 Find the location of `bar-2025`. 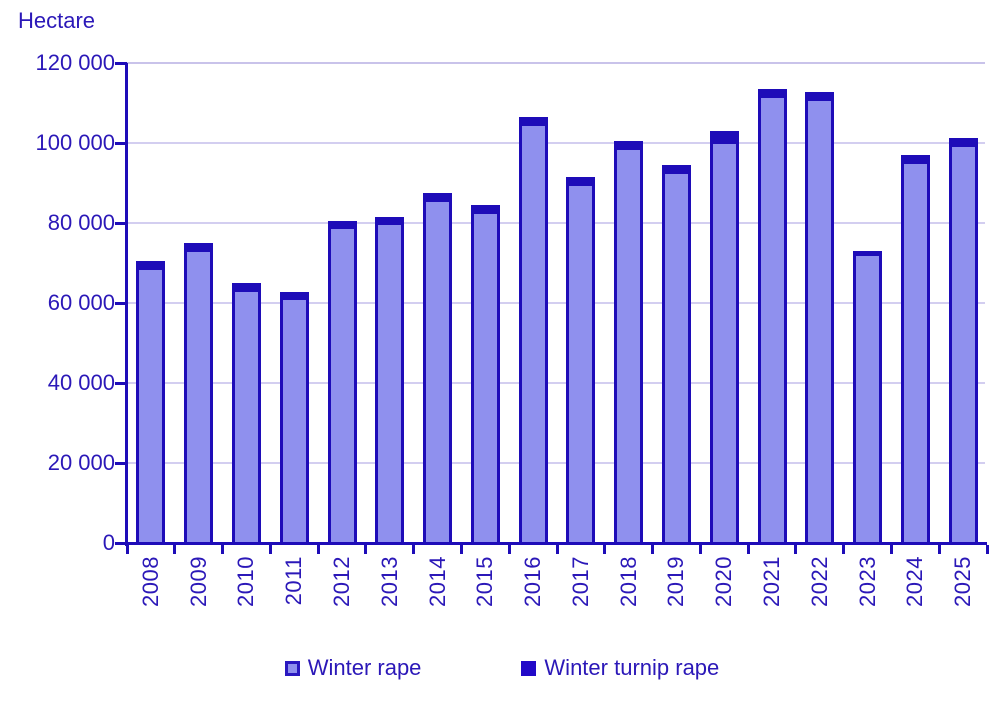

bar-2025 is located at coordinates (963, 340).